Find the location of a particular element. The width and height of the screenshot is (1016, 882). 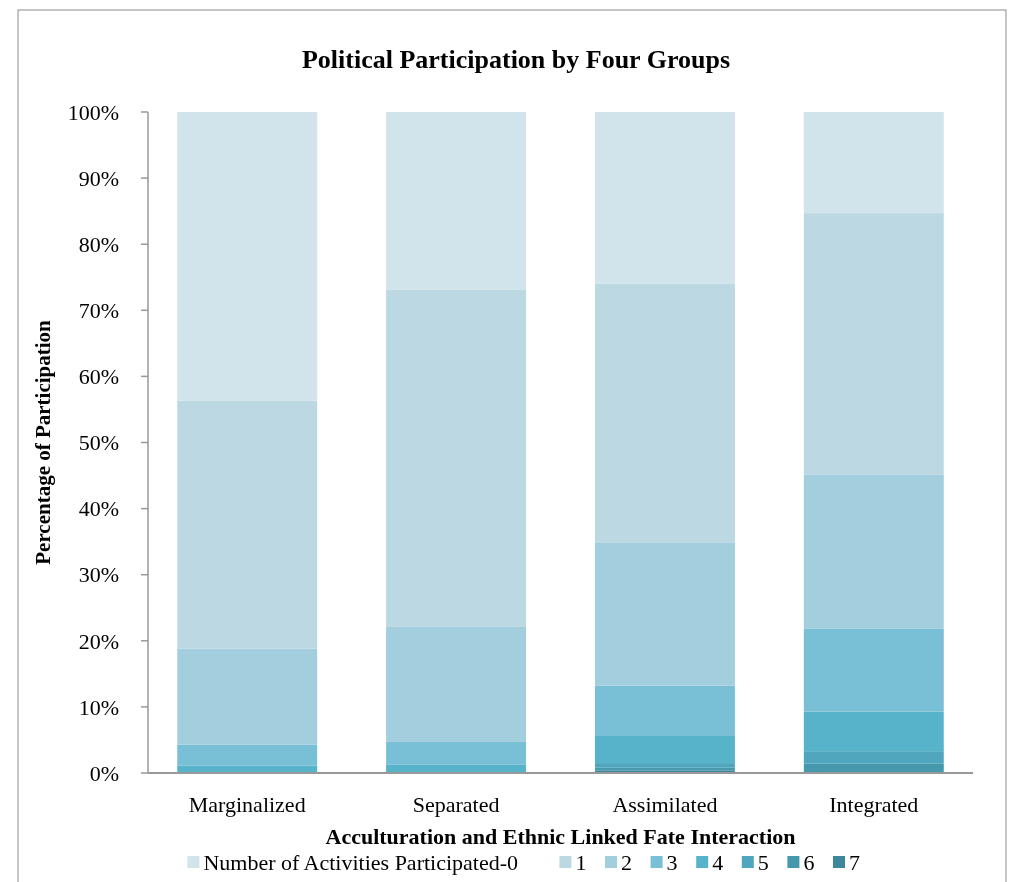

y-tick-label: 70% is located at coordinates (98, 310).